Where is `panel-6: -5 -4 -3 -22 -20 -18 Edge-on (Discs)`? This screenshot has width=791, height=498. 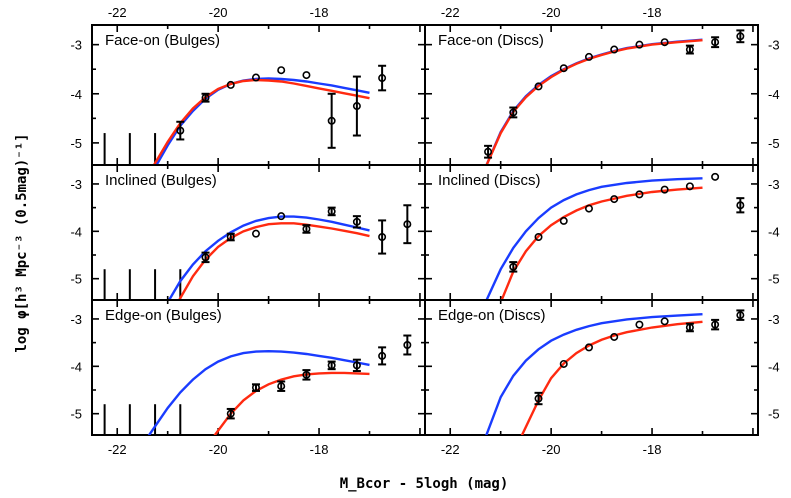 panel-6: -5 -4 -3 -22 -20 -18 Edge-on (Discs) is located at coordinates (602, 378).